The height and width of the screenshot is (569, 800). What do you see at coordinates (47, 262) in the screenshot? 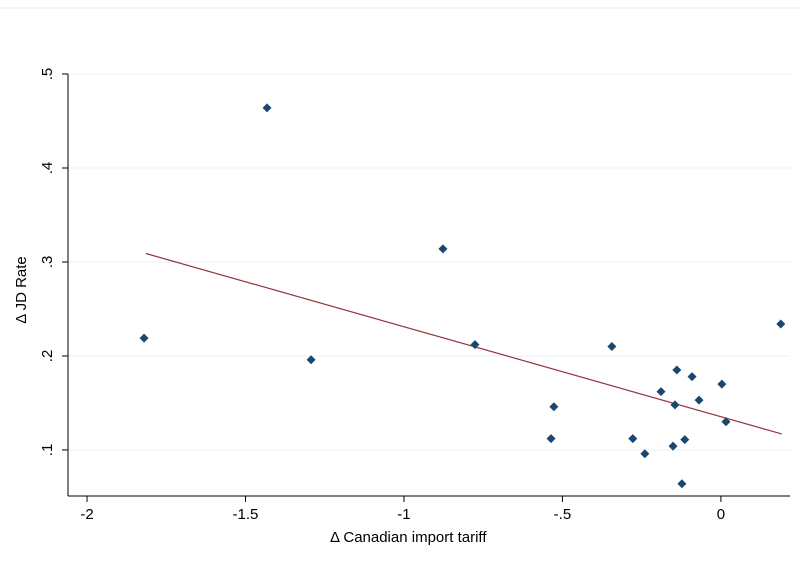
I see `y-tick-label: .3` at bounding box center [47, 262].